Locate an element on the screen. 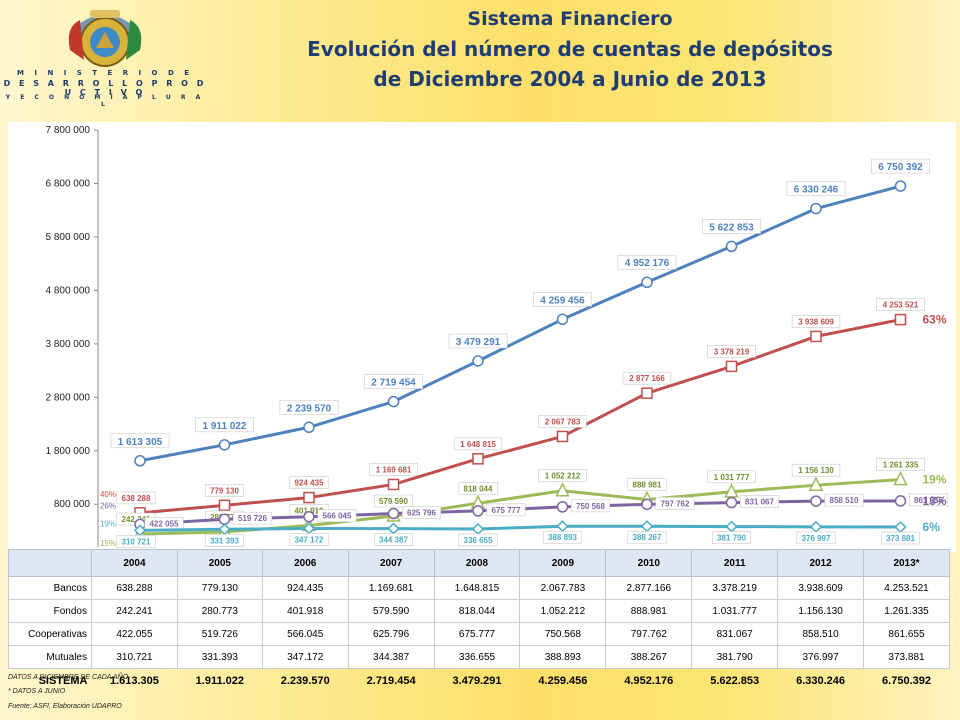  table-year-header: 2008 is located at coordinates (477, 563).